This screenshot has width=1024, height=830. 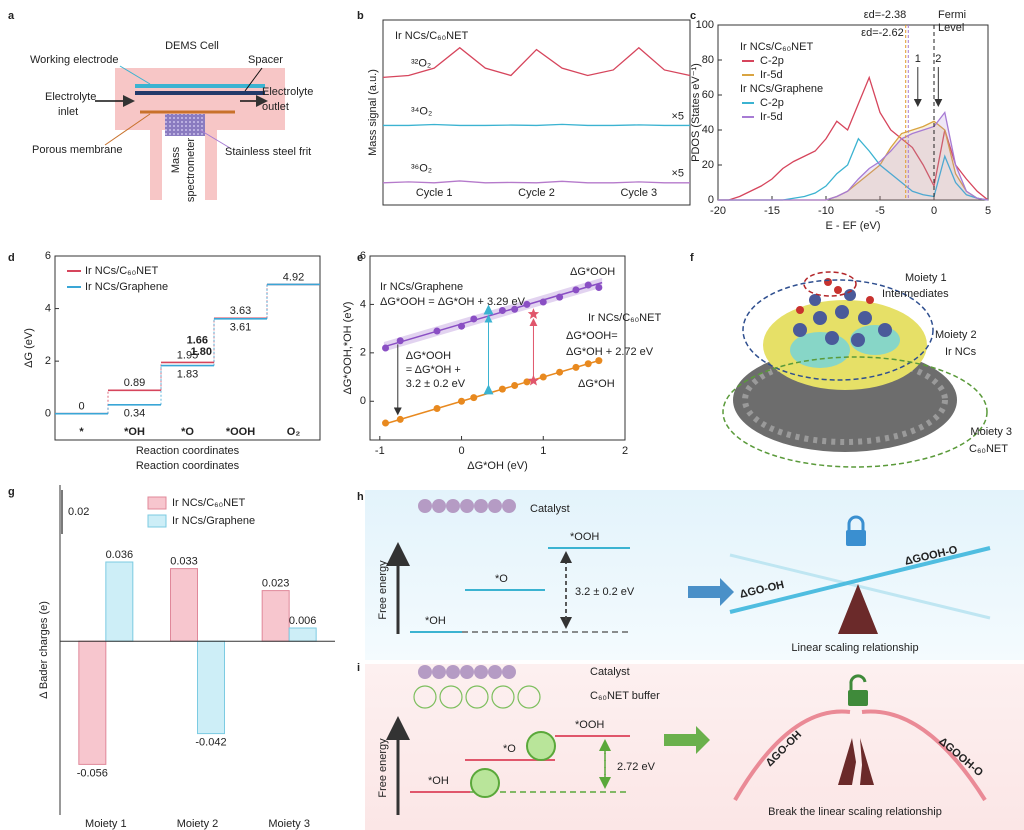 What do you see at coordinates (383, 768) in the screenshot?
I see `label: Free energy` at bounding box center [383, 768].